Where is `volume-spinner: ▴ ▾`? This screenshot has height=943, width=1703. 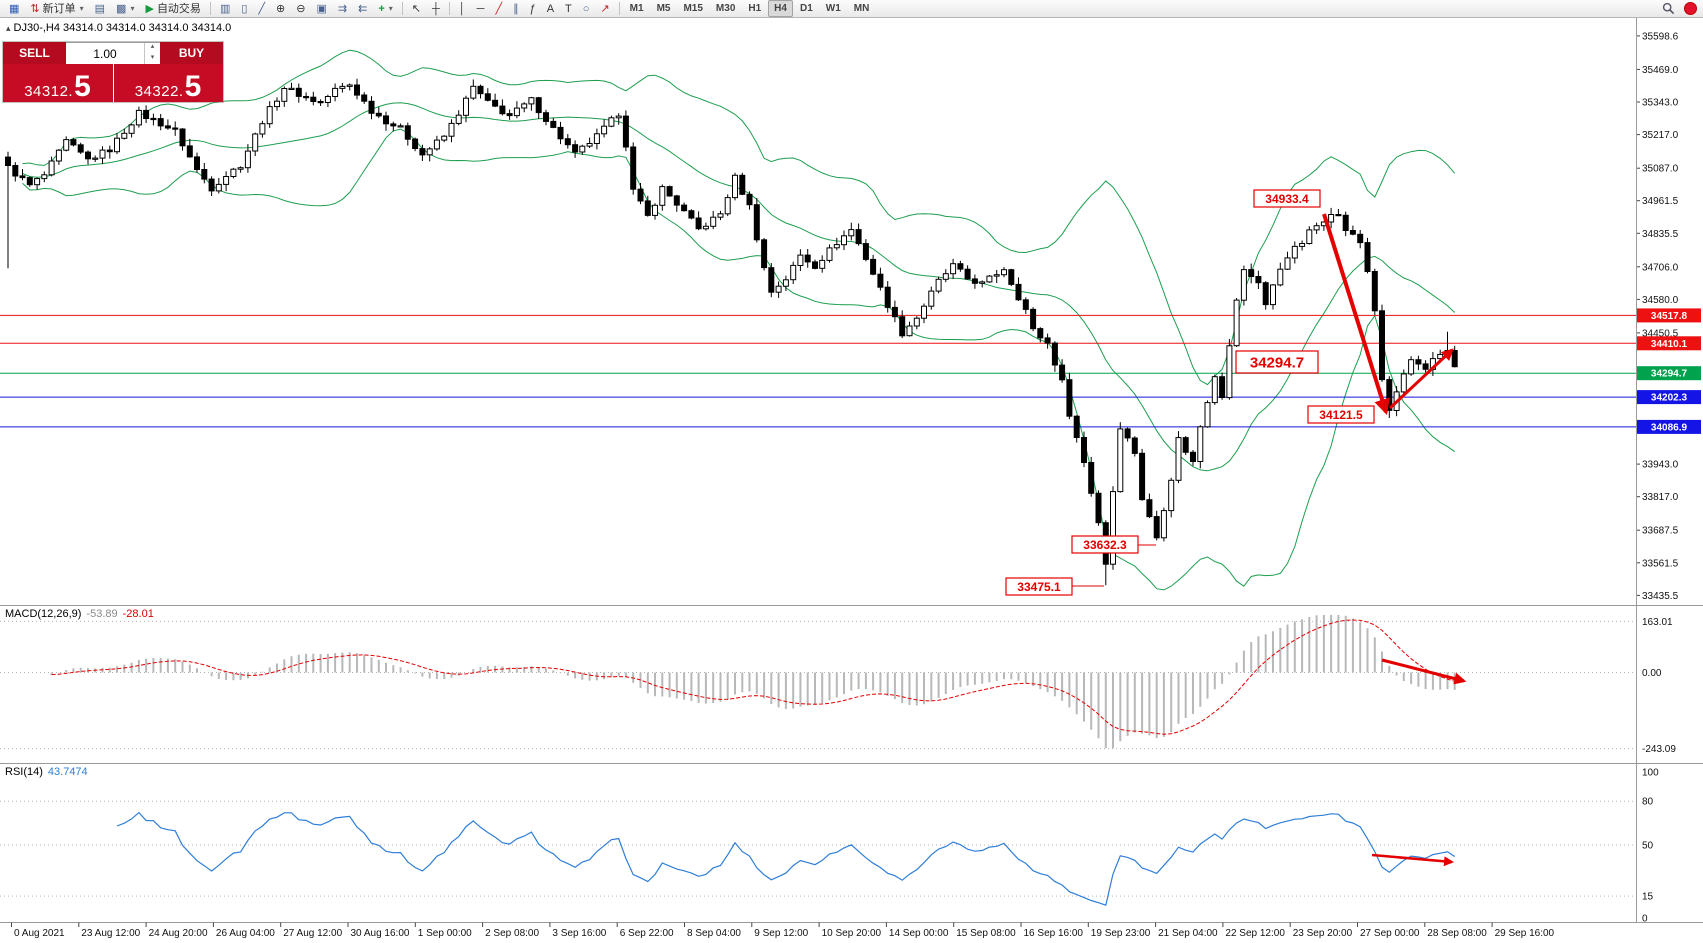
volume-spinner: ▴ ▾ is located at coordinates (152, 53).